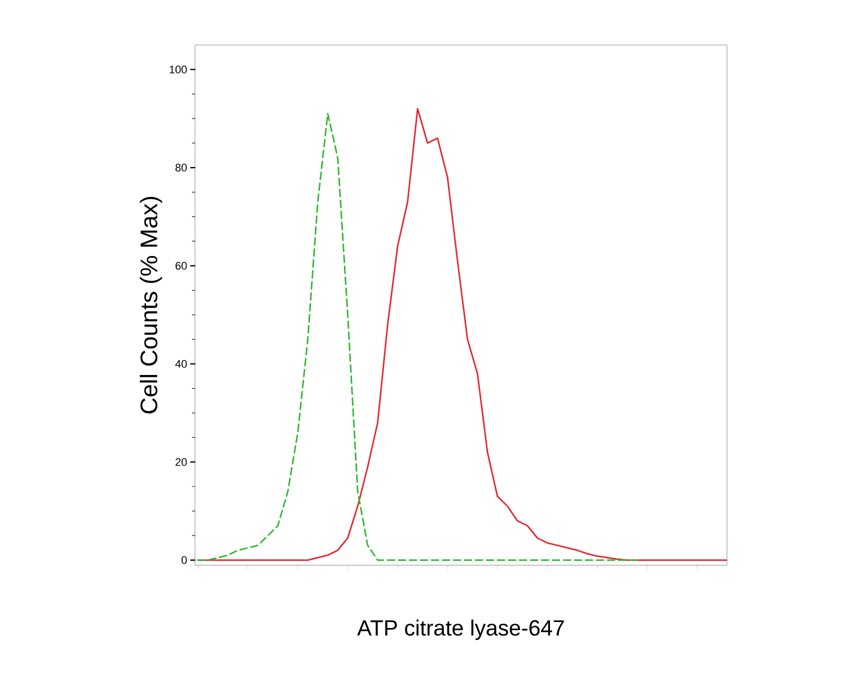  What do you see at coordinates (181, 266) in the screenshot?
I see `y-tick-label: 60` at bounding box center [181, 266].